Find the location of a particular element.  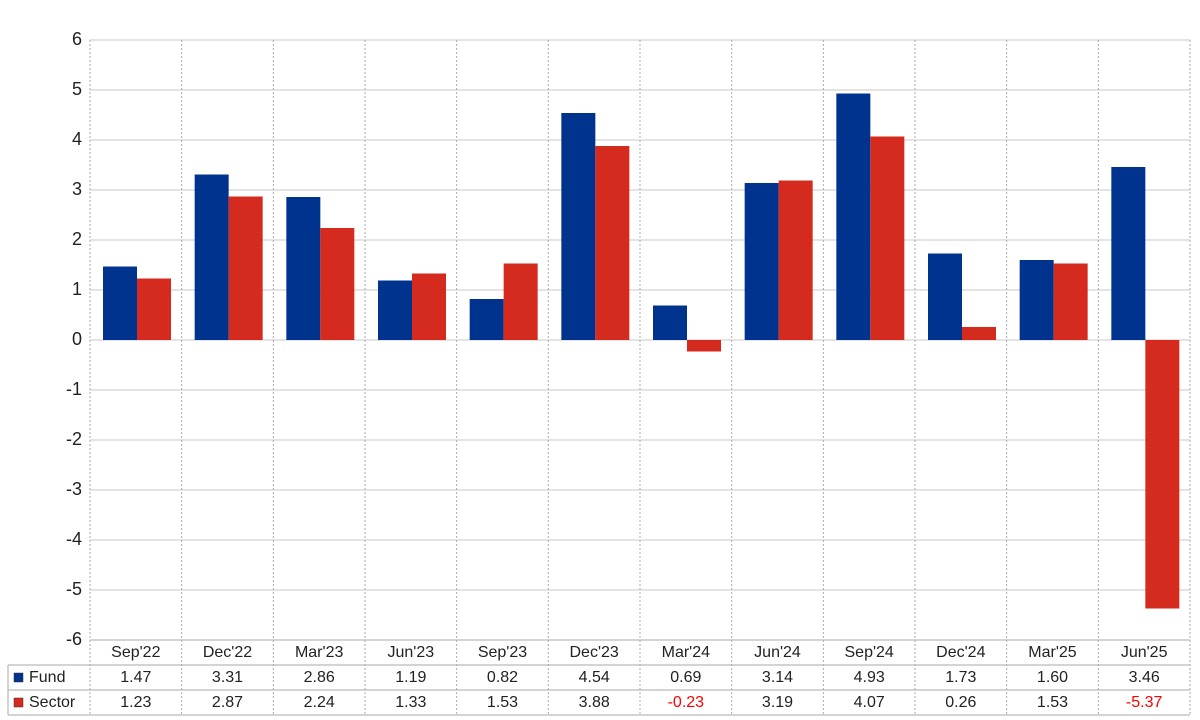

table-value: 2.86 is located at coordinates (319, 677).